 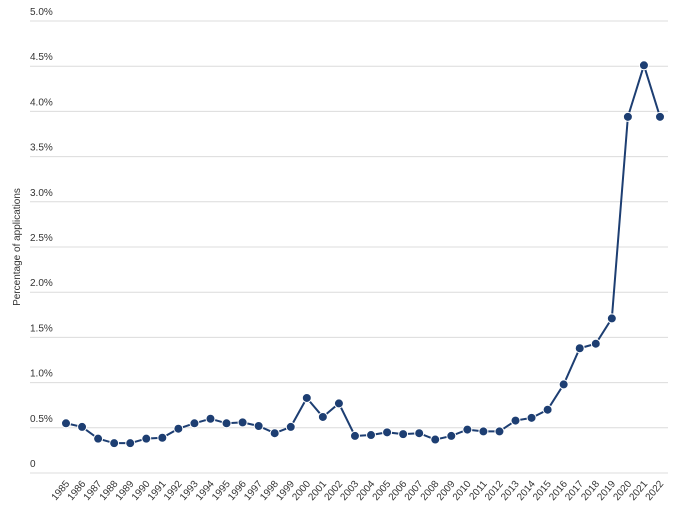 What do you see at coordinates (41, 283) in the screenshot?
I see `y-tick-label: 2.0%` at bounding box center [41, 283].